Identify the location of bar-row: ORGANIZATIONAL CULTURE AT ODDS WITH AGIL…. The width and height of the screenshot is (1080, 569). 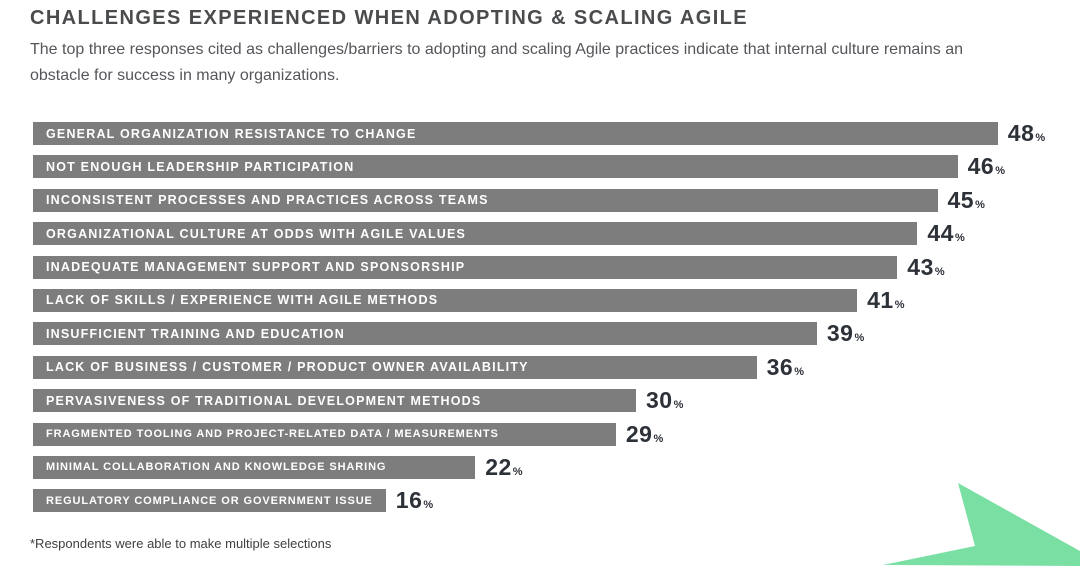
(539, 233).